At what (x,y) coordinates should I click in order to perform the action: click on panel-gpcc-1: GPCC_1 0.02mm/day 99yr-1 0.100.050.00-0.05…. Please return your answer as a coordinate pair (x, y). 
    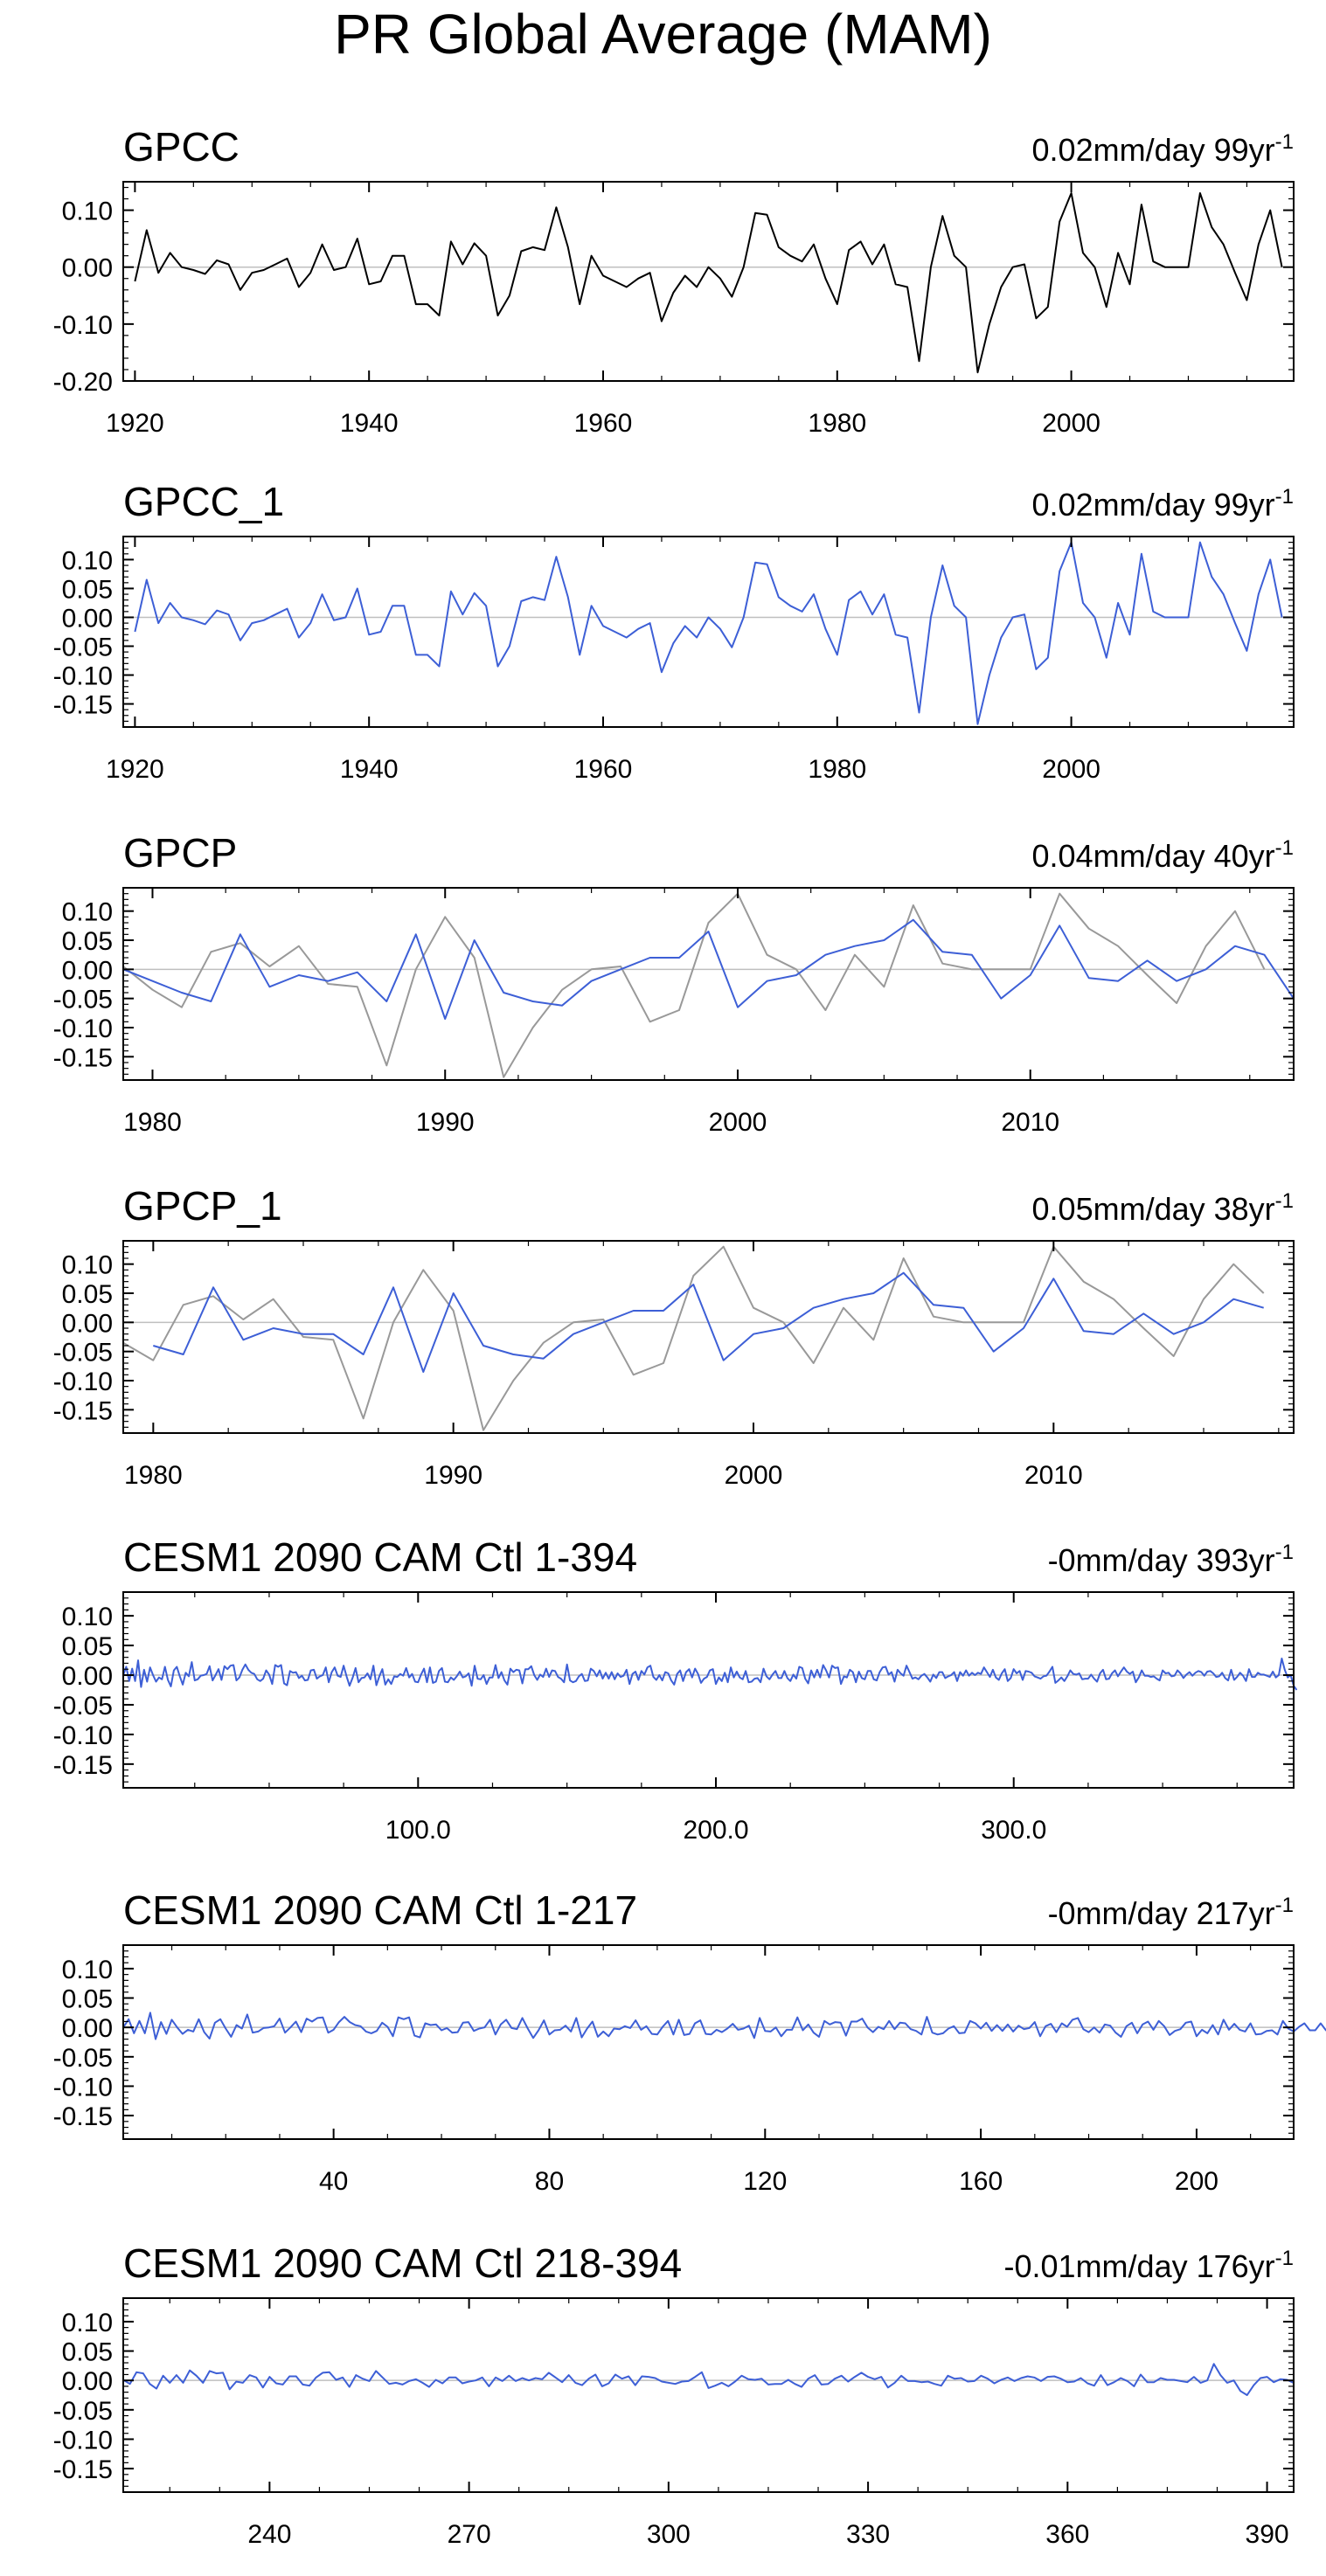
    Looking at the image, I should click on (674, 631).